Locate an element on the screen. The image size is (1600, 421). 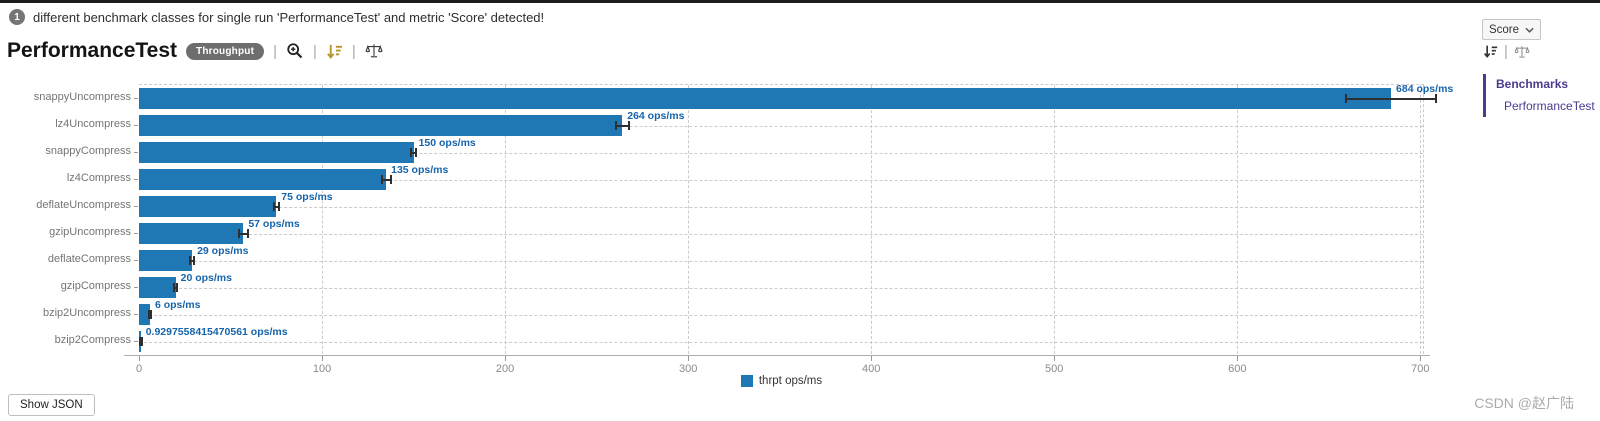
x-tick-label: 0 is located at coordinates (139, 369).